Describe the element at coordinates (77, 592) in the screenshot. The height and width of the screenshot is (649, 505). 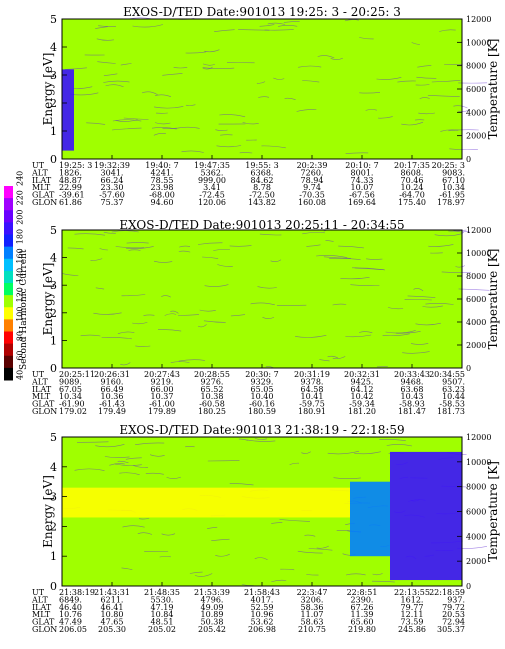
I see `ephemeris-cell: 21:38:19` at that location.